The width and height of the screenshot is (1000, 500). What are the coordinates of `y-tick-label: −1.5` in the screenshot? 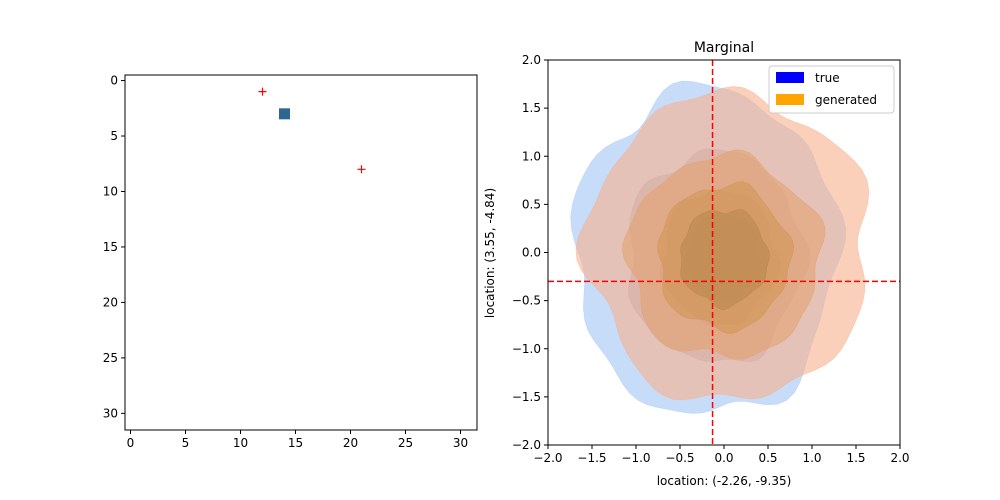 It's located at (526, 397).